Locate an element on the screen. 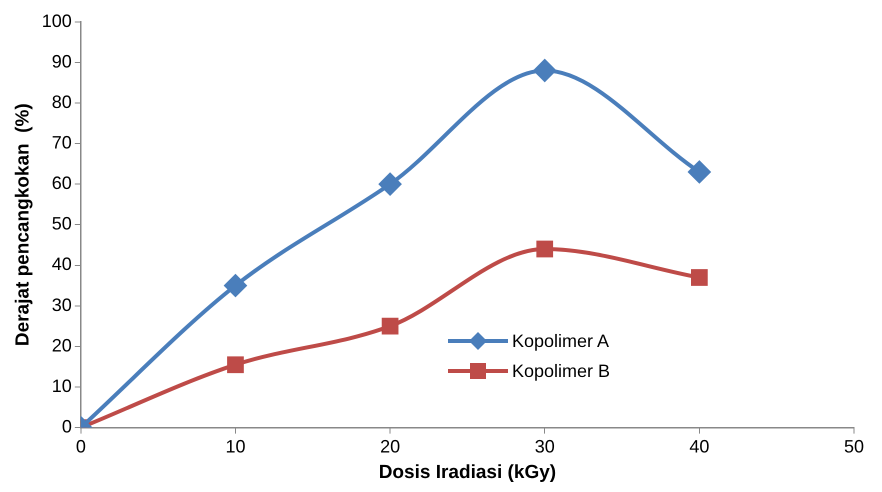  y-tick-label: 100 is located at coordinates (57, 20).